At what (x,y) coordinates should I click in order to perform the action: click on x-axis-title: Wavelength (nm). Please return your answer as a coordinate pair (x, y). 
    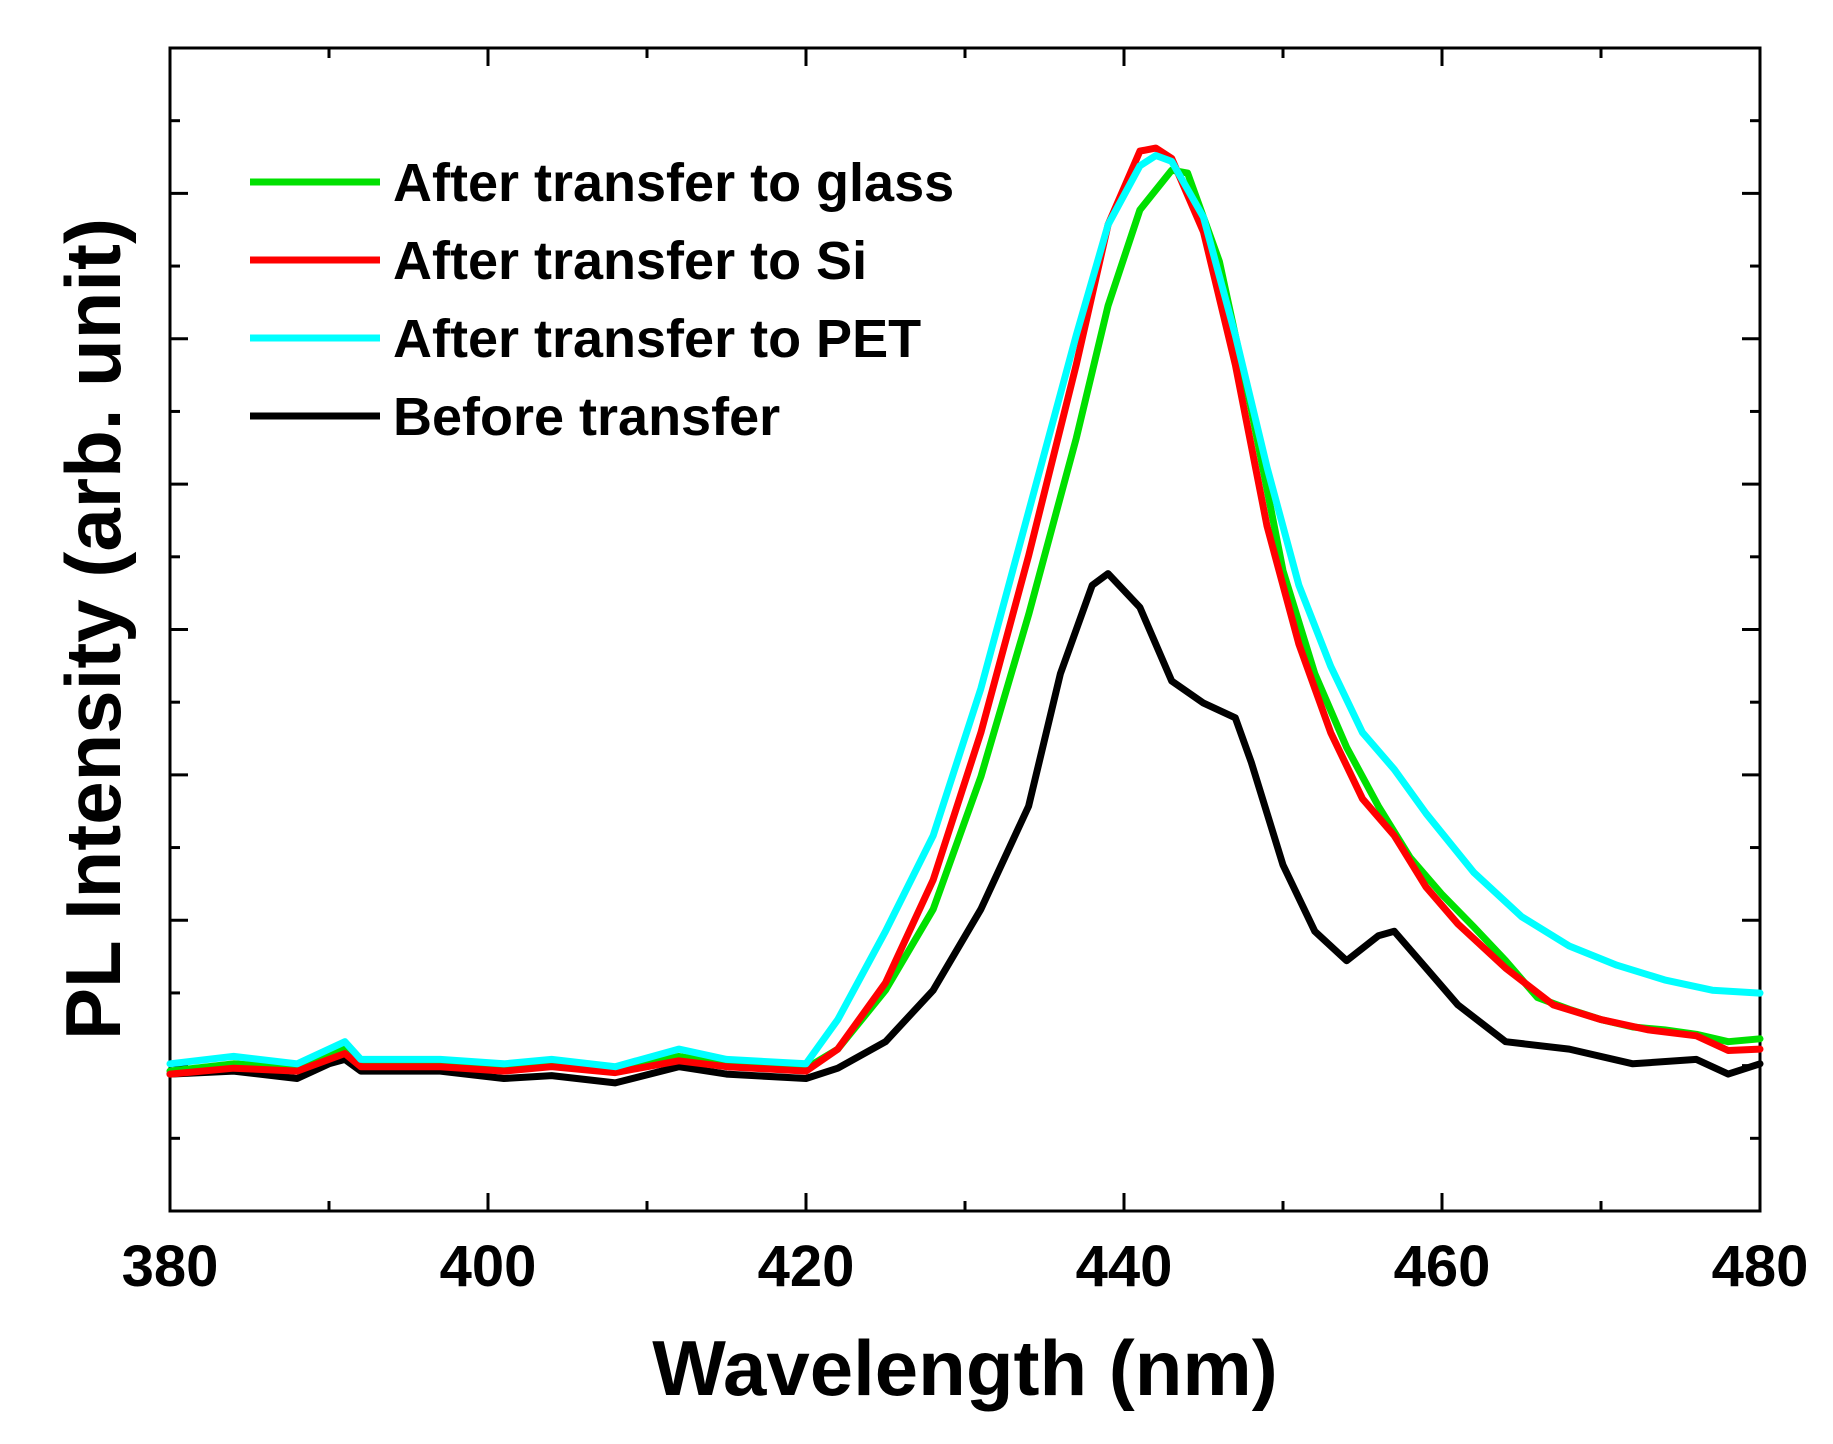
    Looking at the image, I should click on (964, 1368).